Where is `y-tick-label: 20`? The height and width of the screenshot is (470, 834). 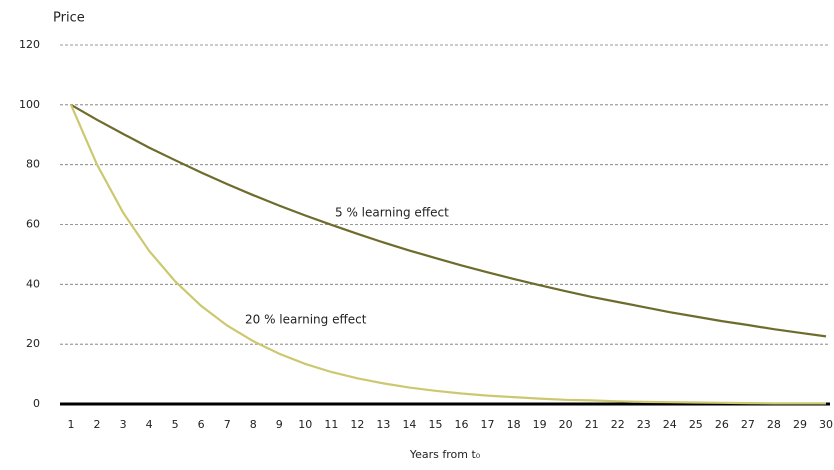
y-tick-label: 20 is located at coordinates (33, 343).